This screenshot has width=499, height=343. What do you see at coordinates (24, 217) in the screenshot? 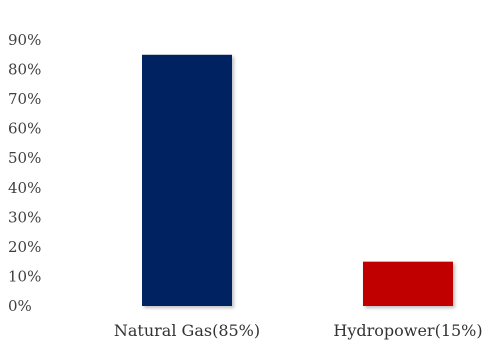
I see `y-tick-label: 30%` at bounding box center [24, 217].